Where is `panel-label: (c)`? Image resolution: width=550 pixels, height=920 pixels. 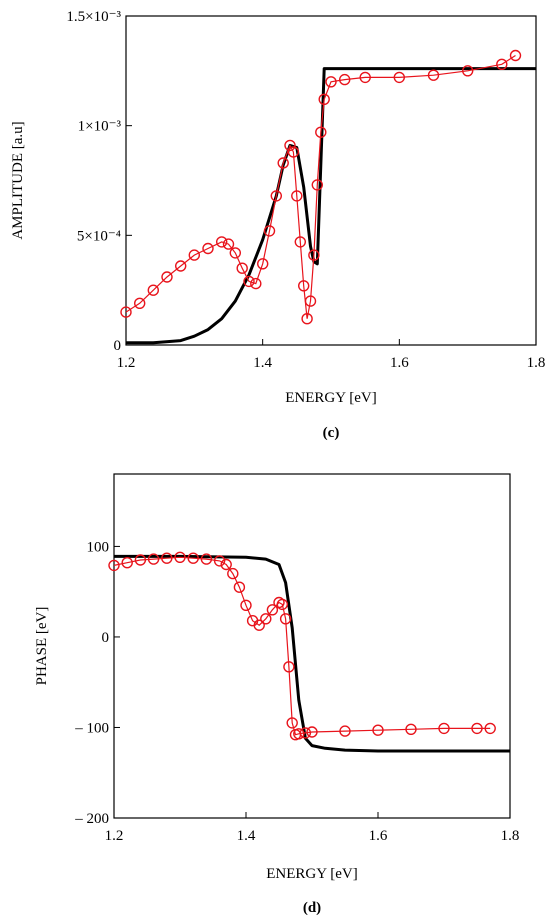 panel-label: (c) is located at coordinates (331, 433).